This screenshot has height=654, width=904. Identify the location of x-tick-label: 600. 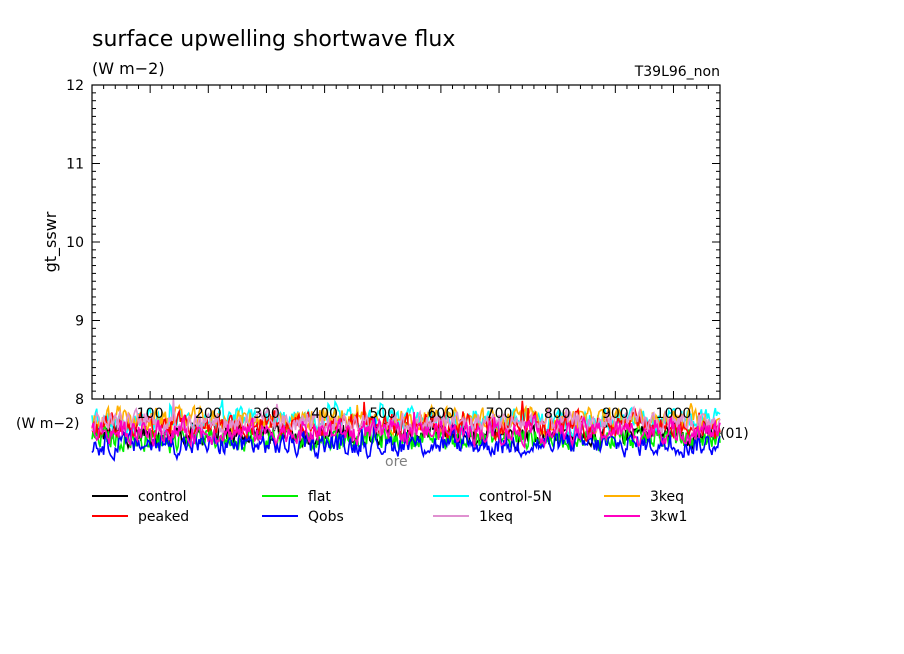
(441, 414).